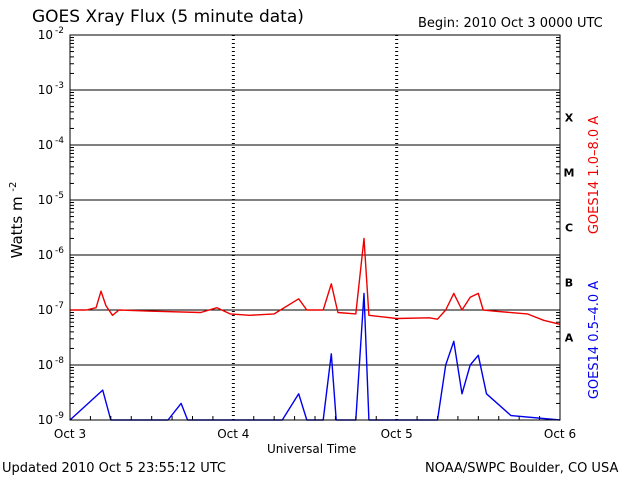  Describe the element at coordinates (569, 173) in the screenshot. I see `flare-class-label: M` at that location.